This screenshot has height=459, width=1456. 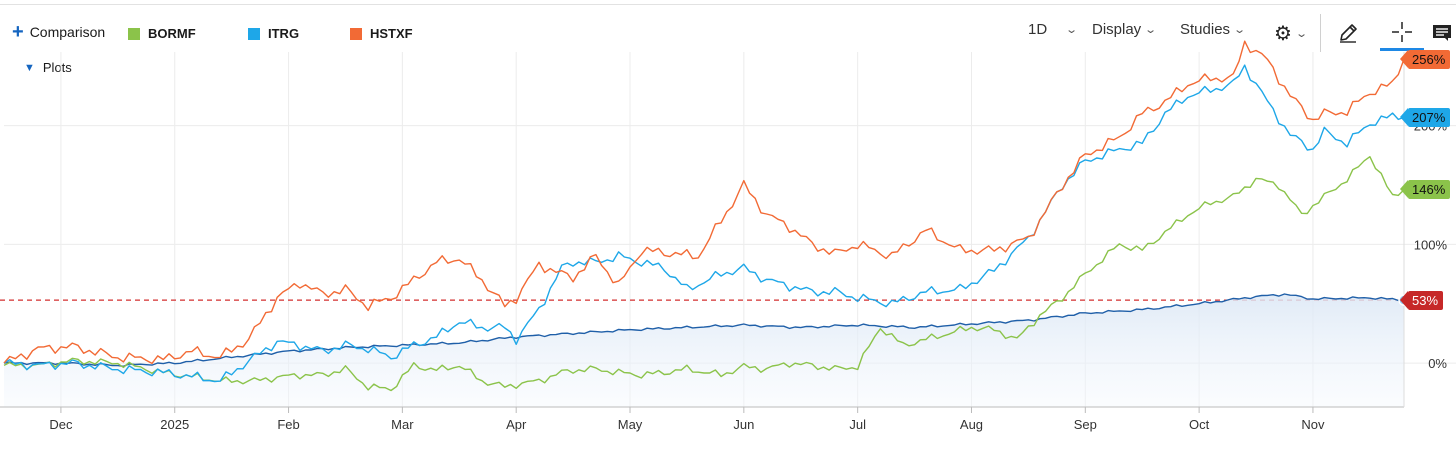 I want to click on comparison-button: + Comparison, so click(x=59, y=32).